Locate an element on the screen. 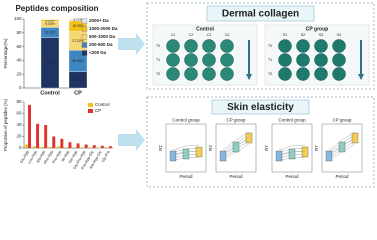  column-label: C3 is located at coordinates (209, 35).